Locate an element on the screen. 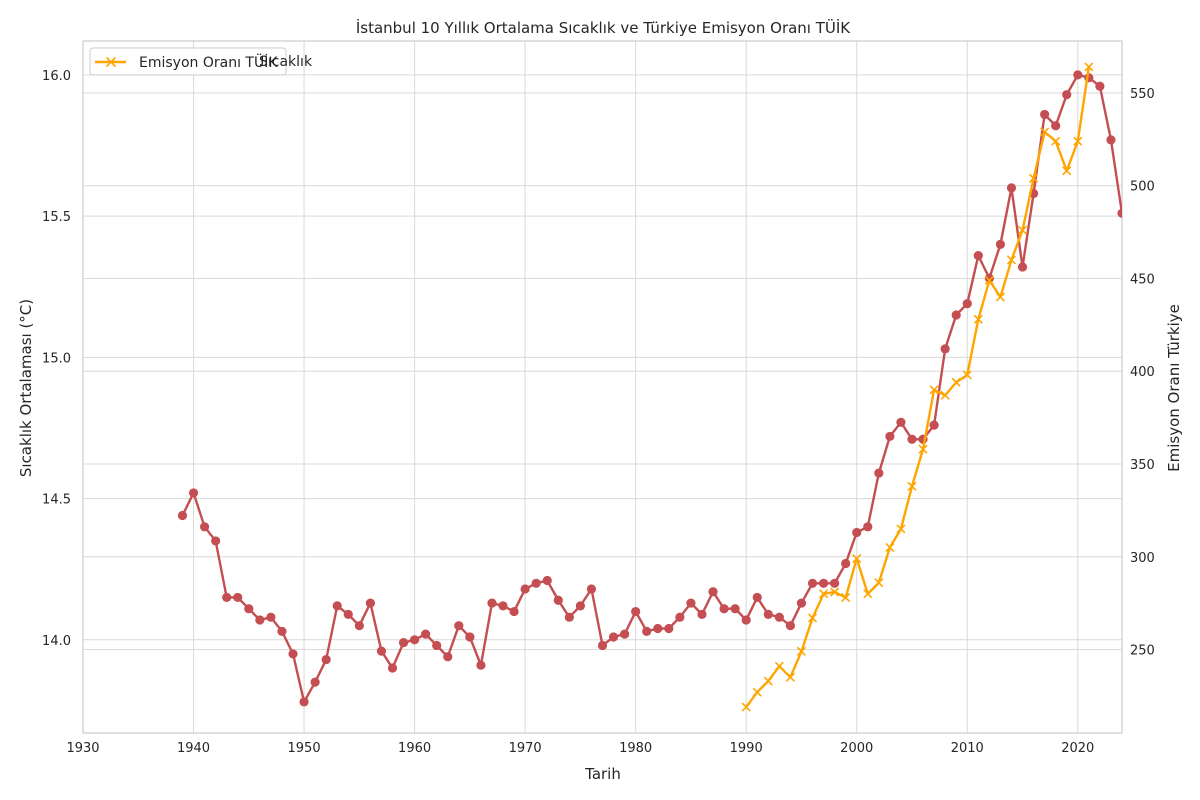 The width and height of the screenshot is (1200, 800). y-left-tick-label: 16.0 is located at coordinates (56, 76).